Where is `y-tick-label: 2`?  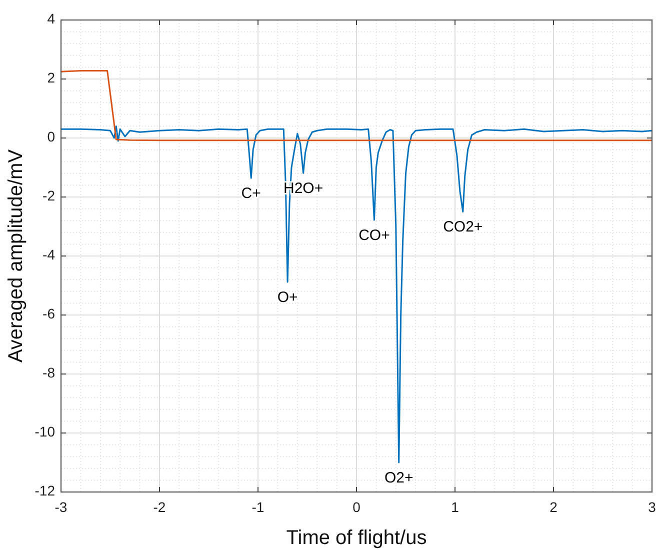 y-tick-label: 2 is located at coordinates (51, 78).